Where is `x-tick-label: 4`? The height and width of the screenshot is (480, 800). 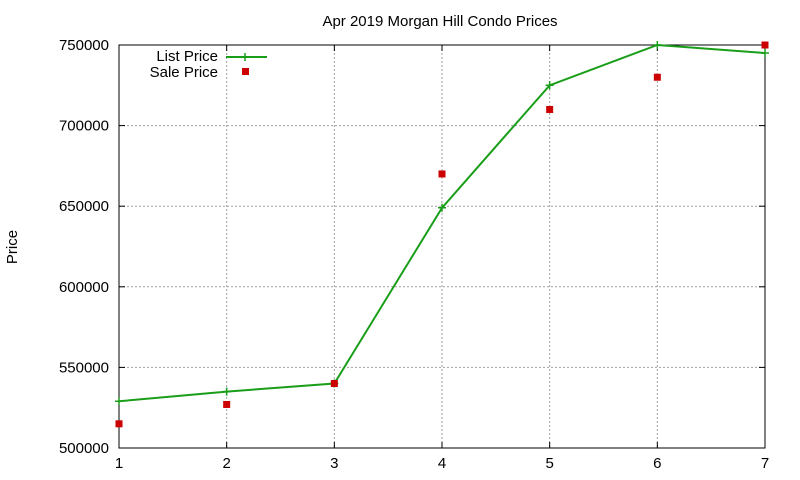 x-tick-label: 4 is located at coordinates (442, 463).